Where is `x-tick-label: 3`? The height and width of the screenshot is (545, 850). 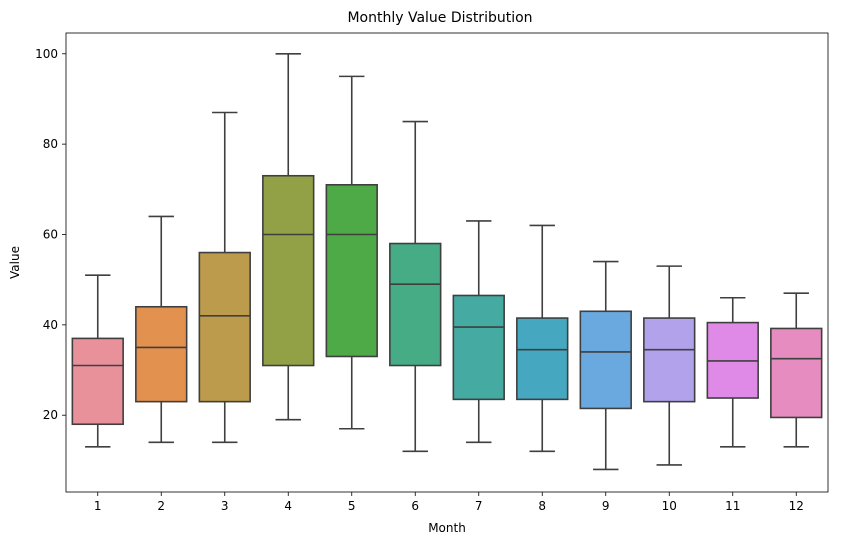 x-tick-label: 3 is located at coordinates (225, 506).